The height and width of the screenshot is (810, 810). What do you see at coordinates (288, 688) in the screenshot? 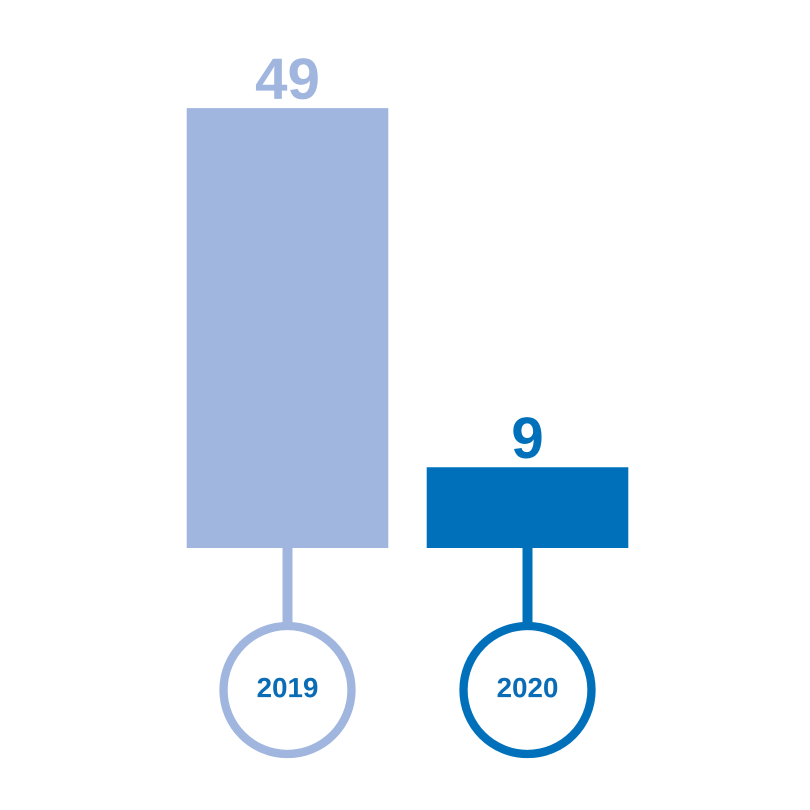
I see `x-tick-label: 2019` at bounding box center [288, 688].